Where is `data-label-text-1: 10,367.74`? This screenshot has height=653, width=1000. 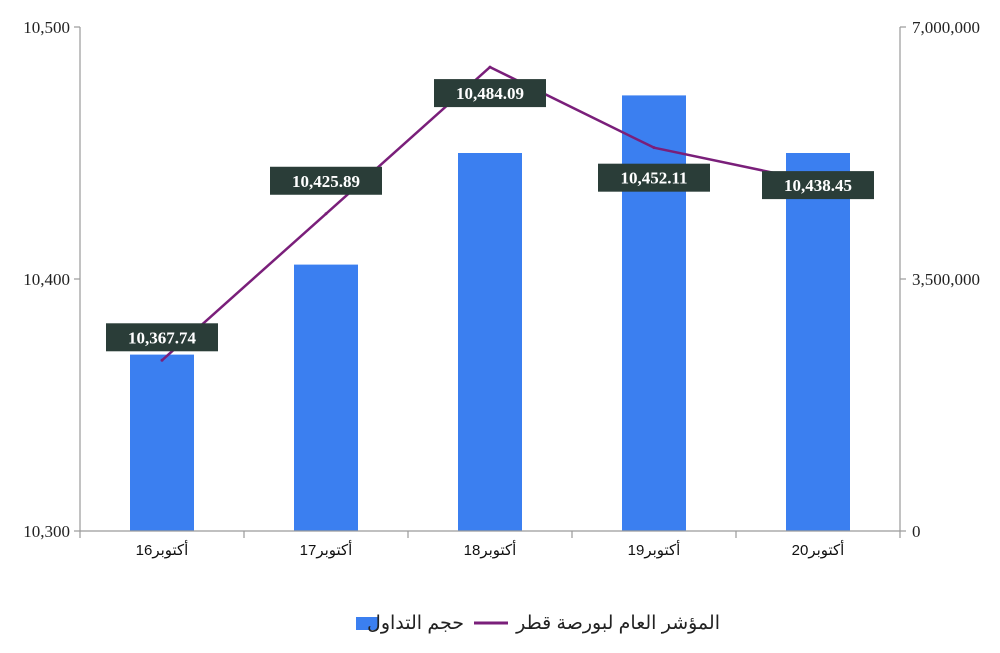
data-label-text-1: 10,367.74 is located at coordinates (162, 337).